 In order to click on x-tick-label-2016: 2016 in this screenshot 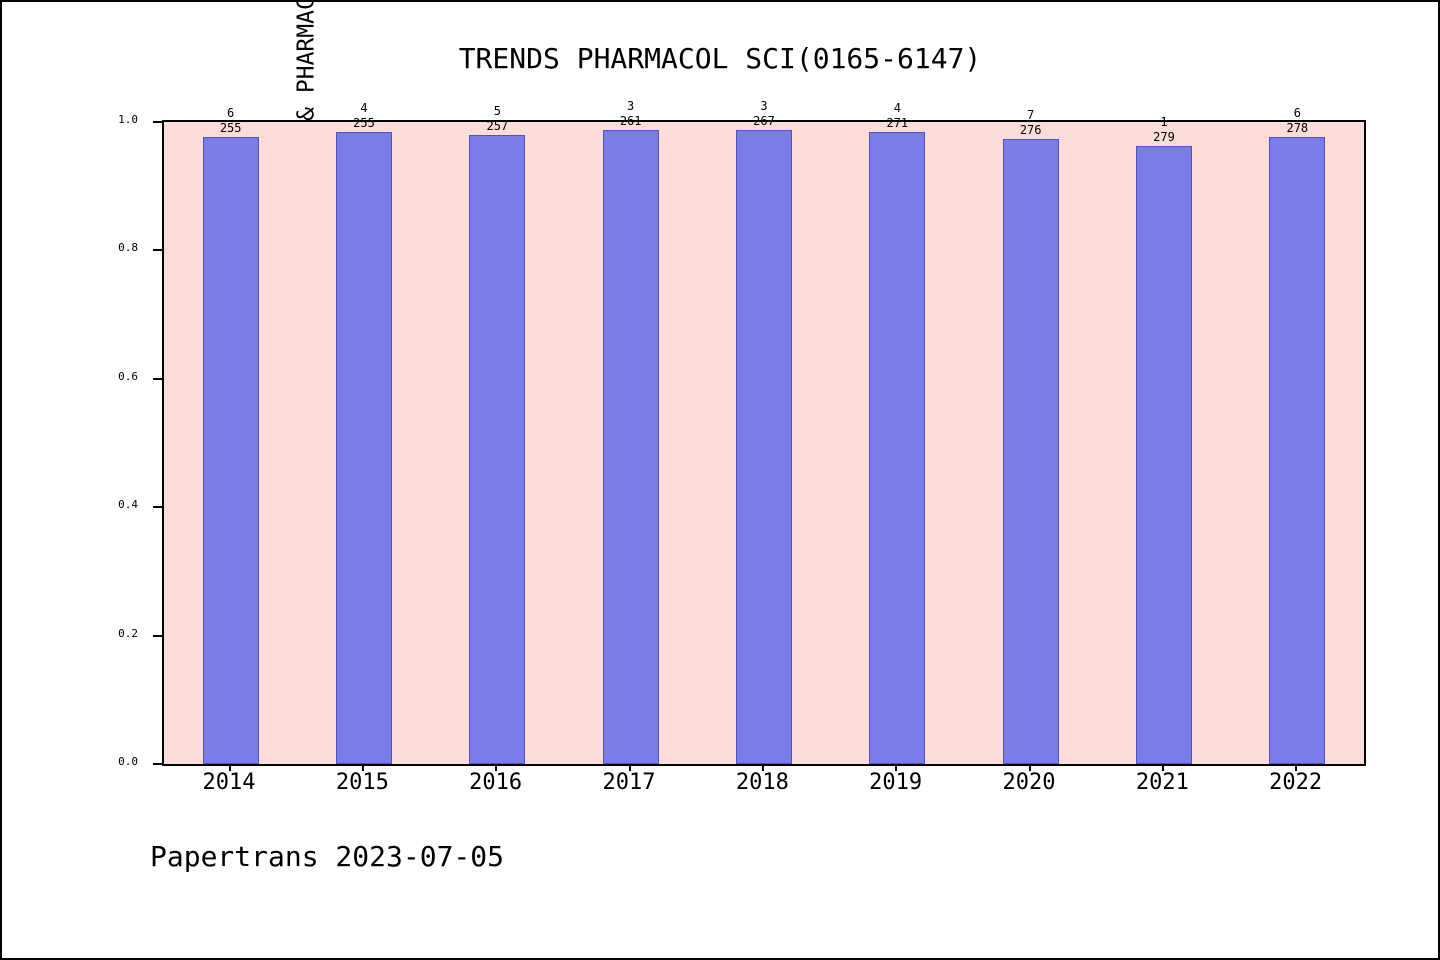, I will do `click(496, 782)`.